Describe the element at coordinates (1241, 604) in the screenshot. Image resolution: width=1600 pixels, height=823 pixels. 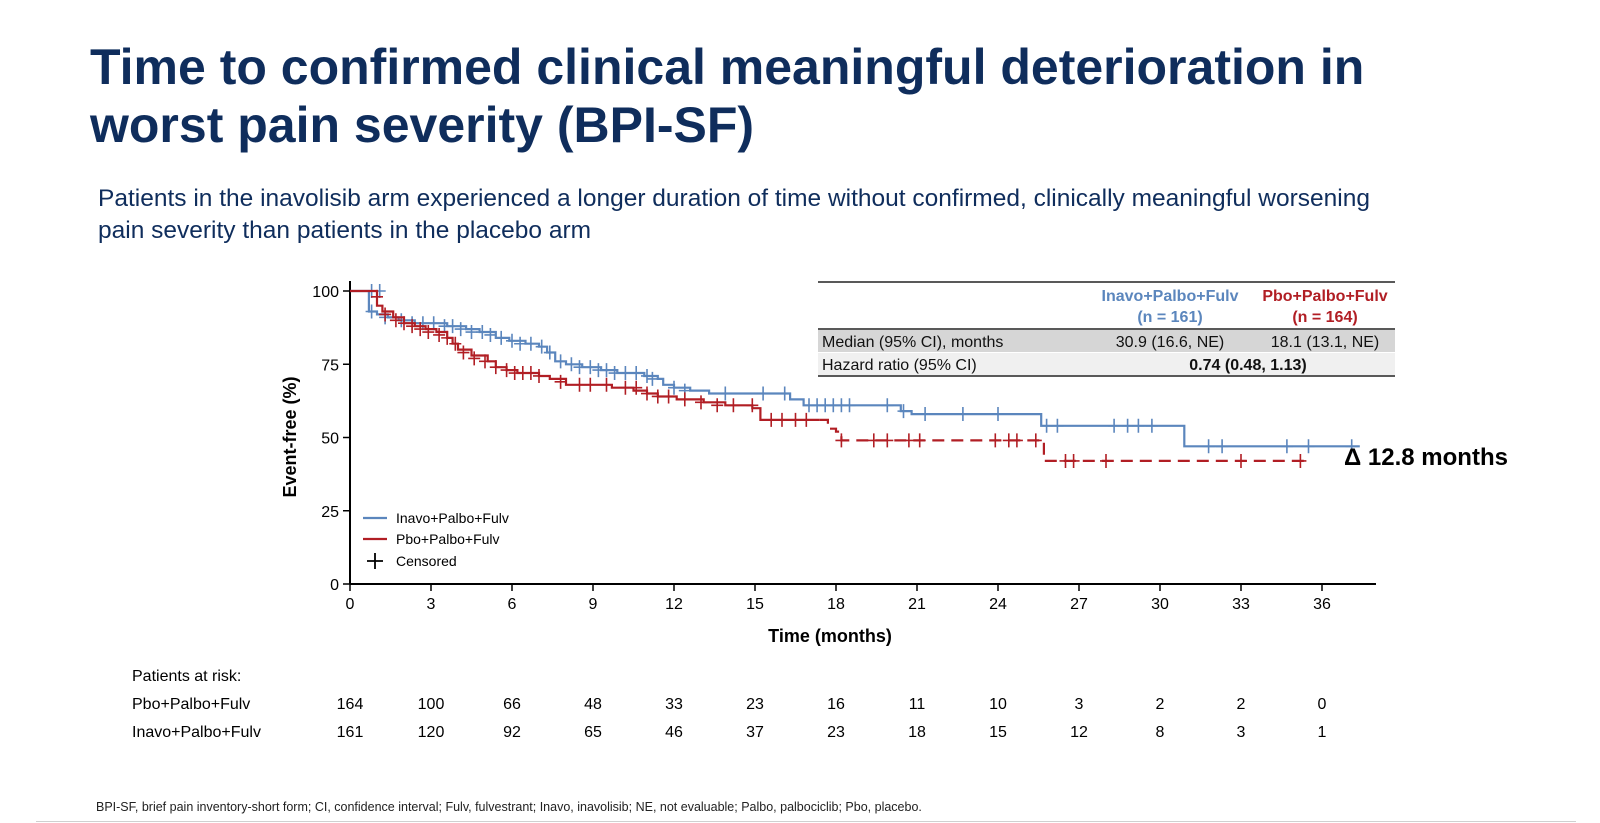
I see `x-tick-label: 33` at that location.